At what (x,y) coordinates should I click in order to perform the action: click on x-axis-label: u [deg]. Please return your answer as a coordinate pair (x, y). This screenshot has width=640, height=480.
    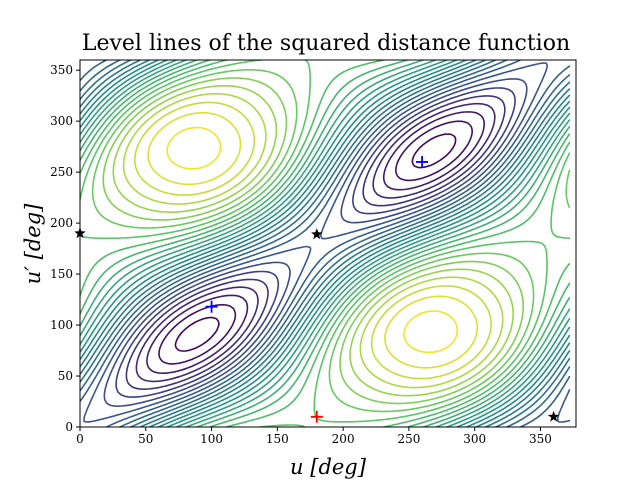
    Looking at the image, I should click on (328, 467).